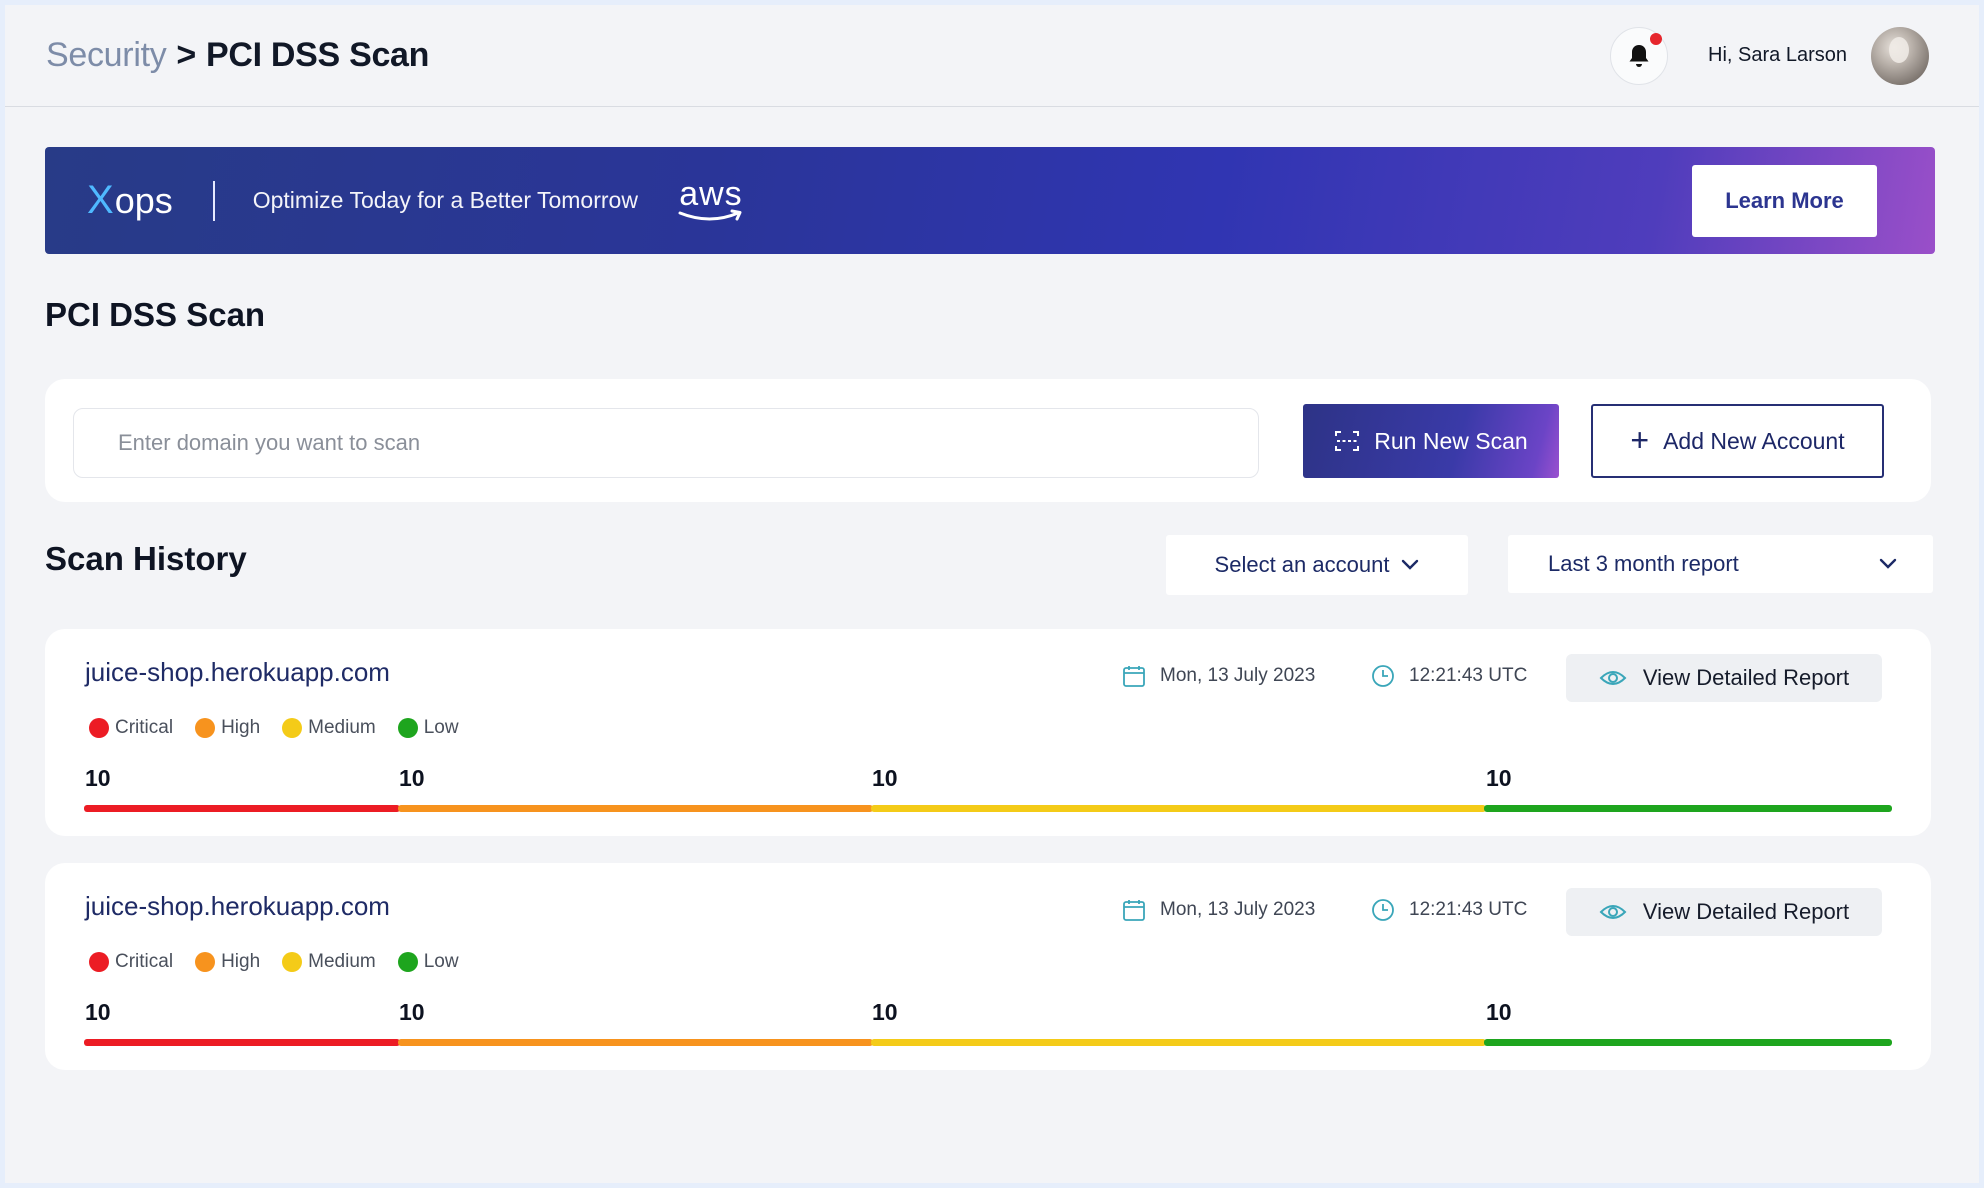  What do you see at coordinates (106, 55) in the screenshot?
I see `breadcrumb-security-link: Security` at bounding box center [106, 55].